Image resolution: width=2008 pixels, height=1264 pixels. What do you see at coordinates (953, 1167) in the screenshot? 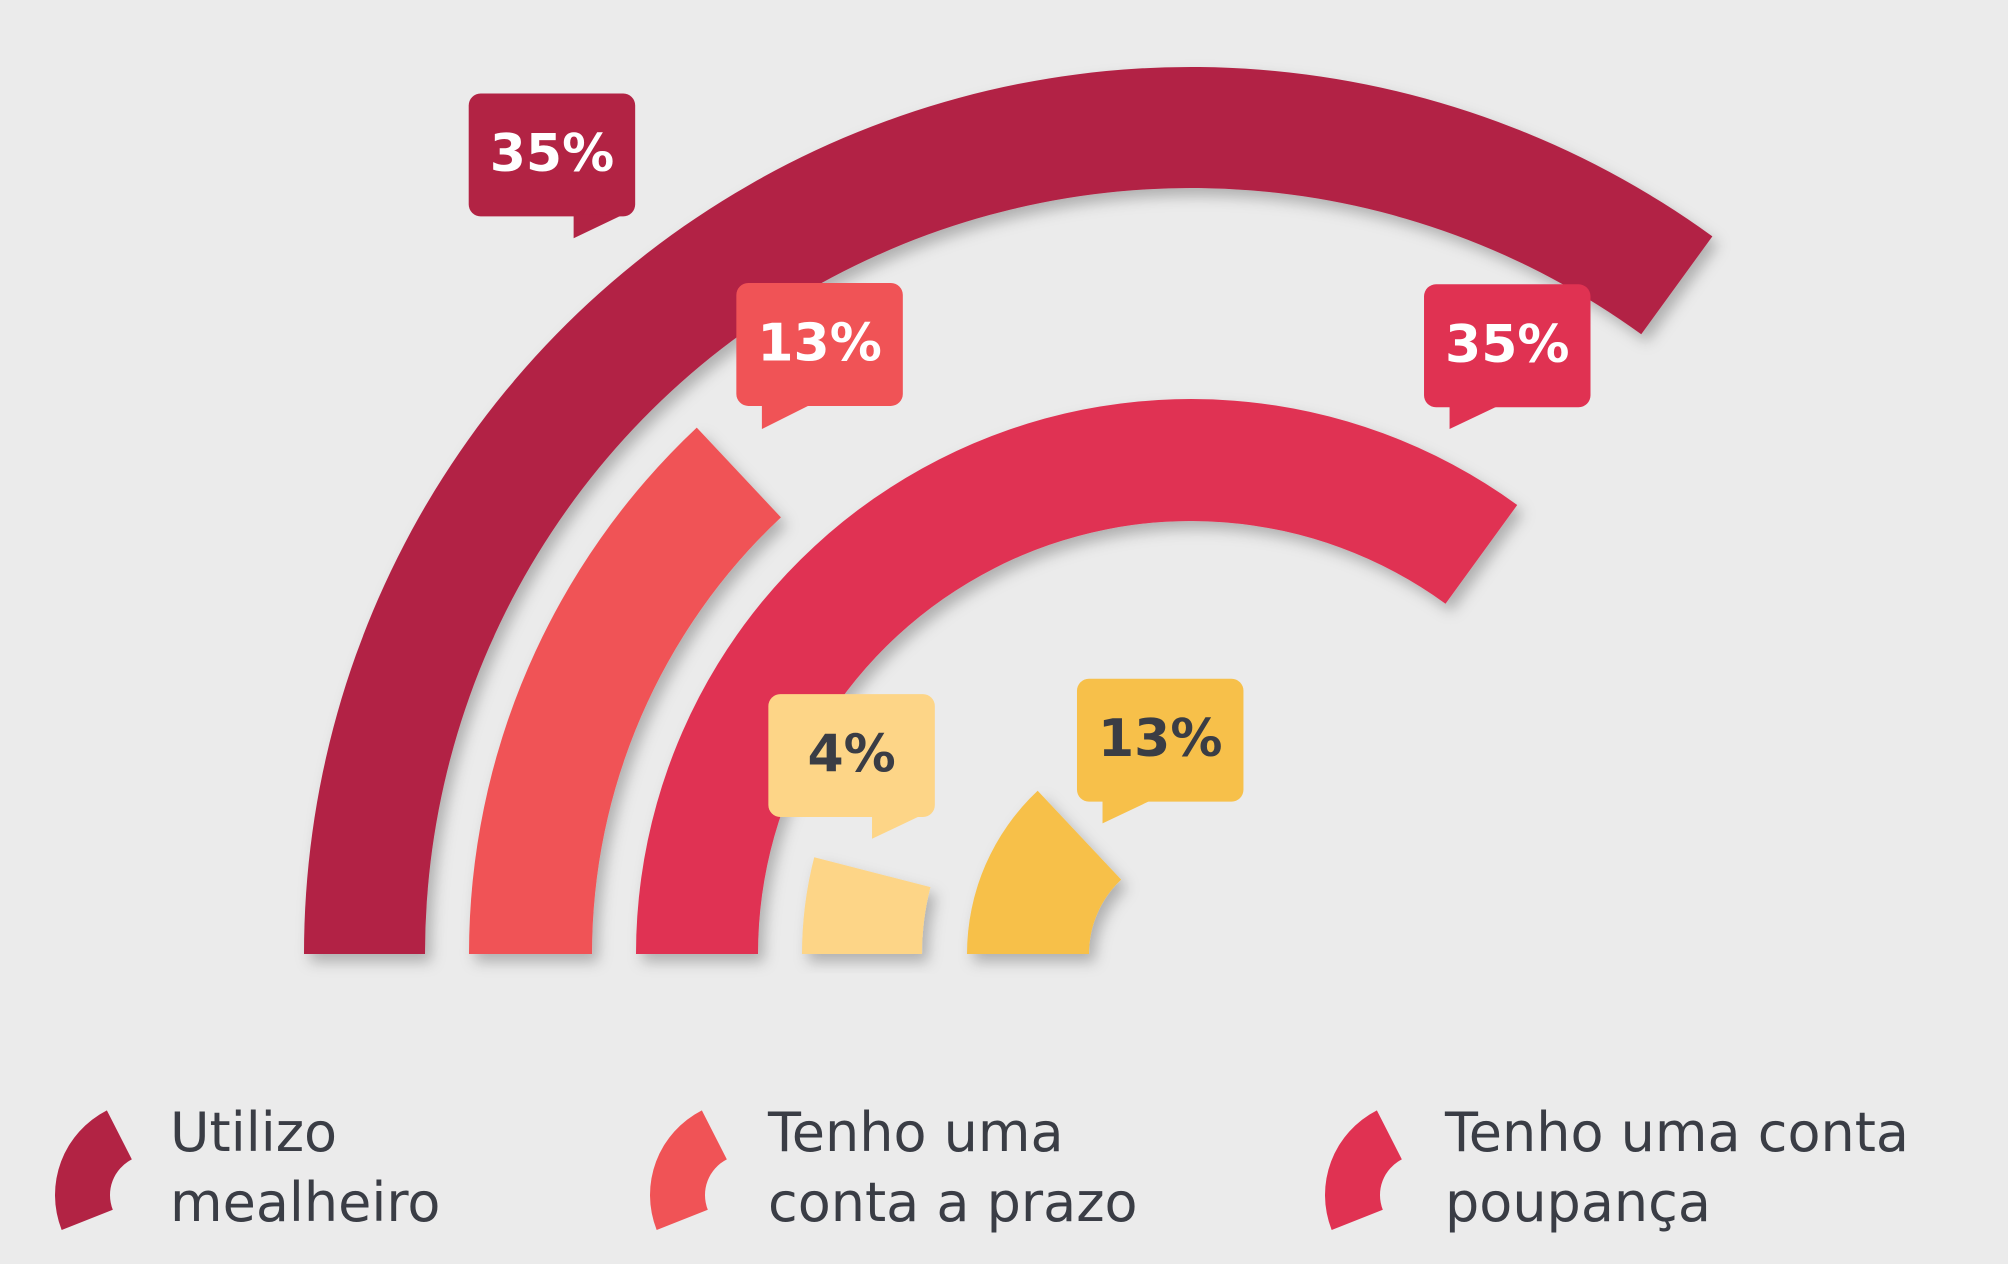
I see `legend-label: Tenho uma conta a prazo` at bounding box center [953, 1167].